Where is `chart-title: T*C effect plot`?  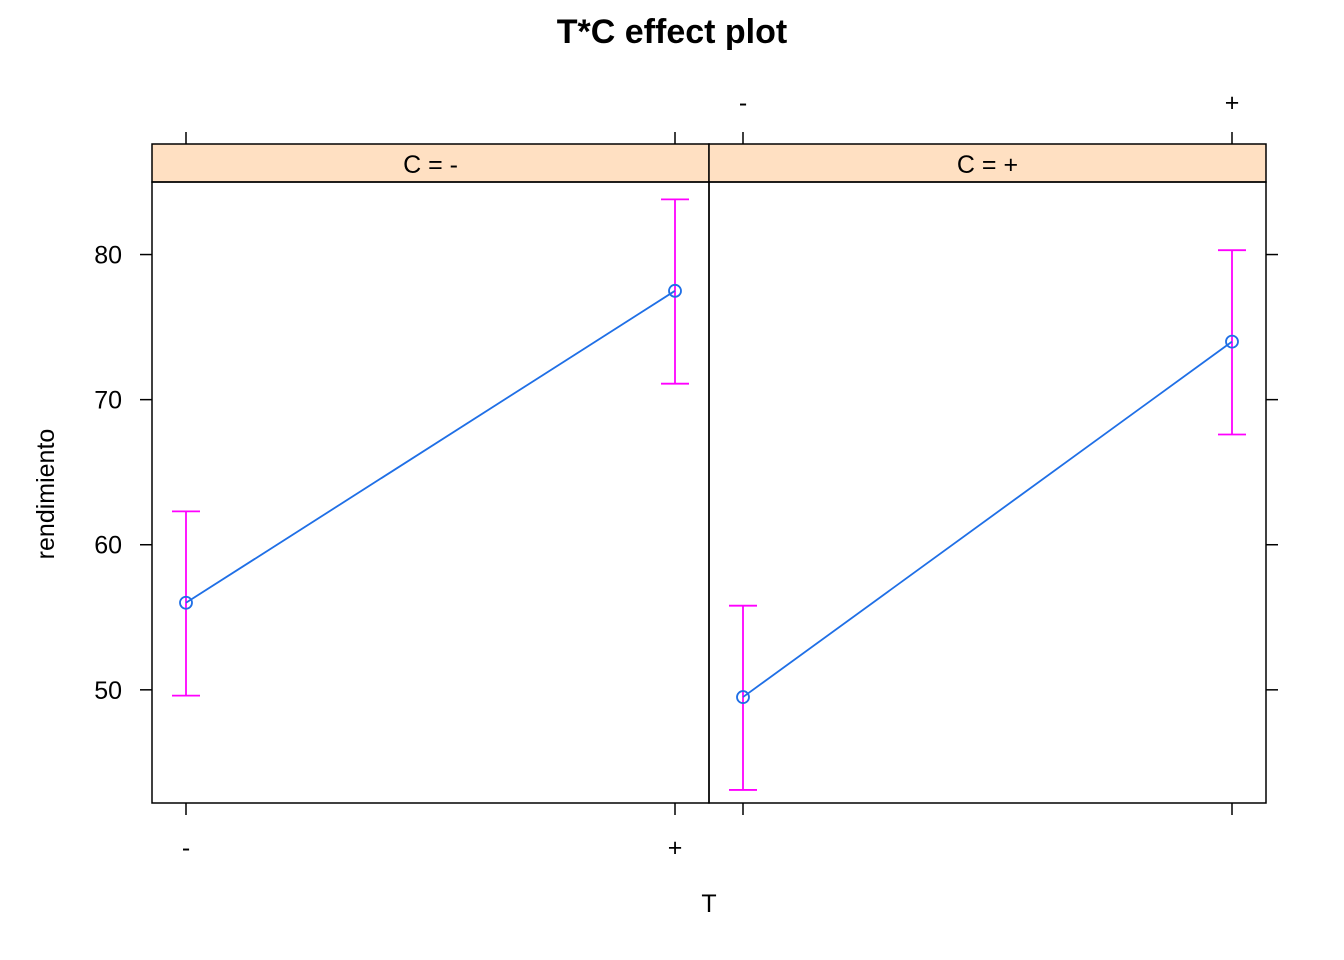 chart-title: T*C effect plot is located at coordinates (672, 32).